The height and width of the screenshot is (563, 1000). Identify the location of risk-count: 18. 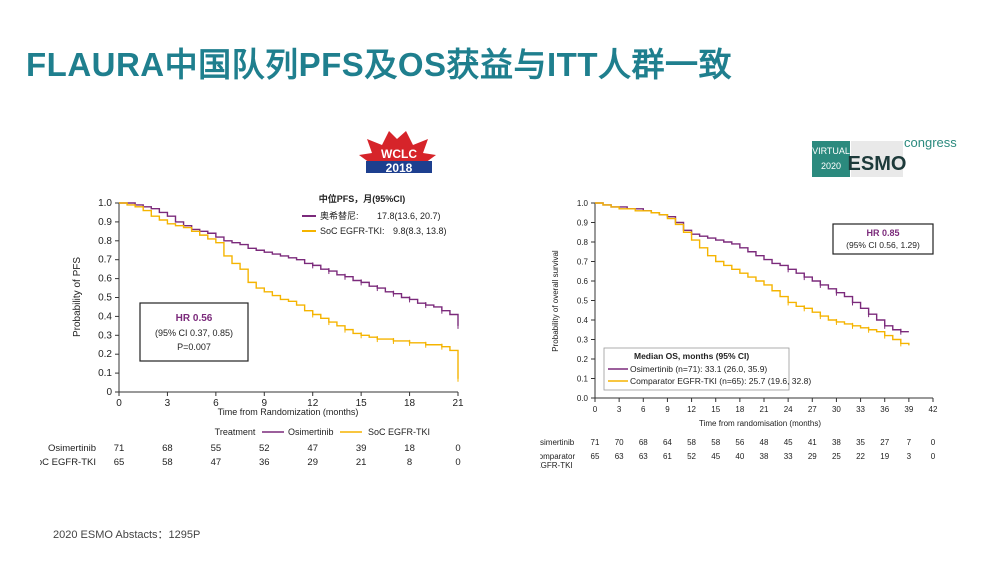
(409, 448).